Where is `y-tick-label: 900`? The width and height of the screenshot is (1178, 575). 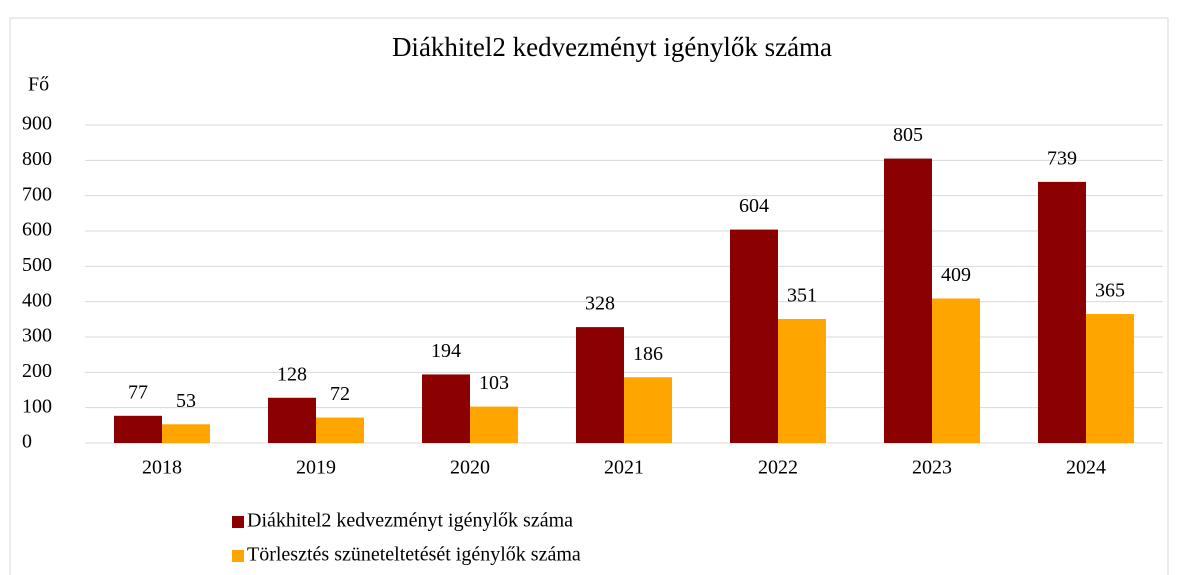 y-tick-label: 900 is located at coordinates (37, 124).